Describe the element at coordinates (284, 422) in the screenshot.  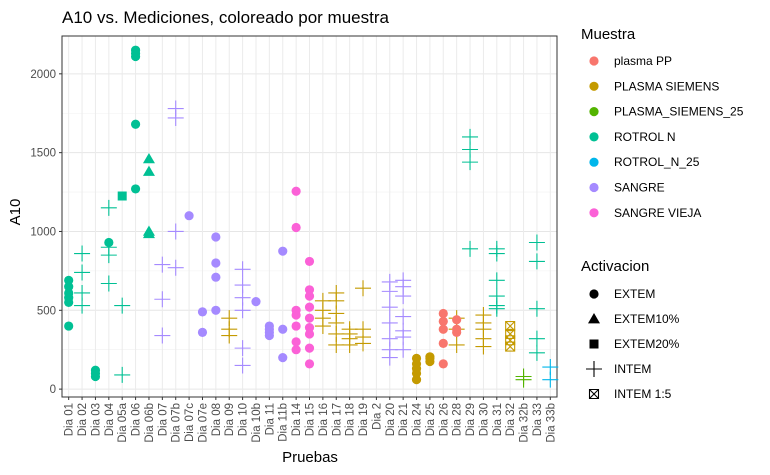
I see `x-tick-label: Dia 11b` at that location.